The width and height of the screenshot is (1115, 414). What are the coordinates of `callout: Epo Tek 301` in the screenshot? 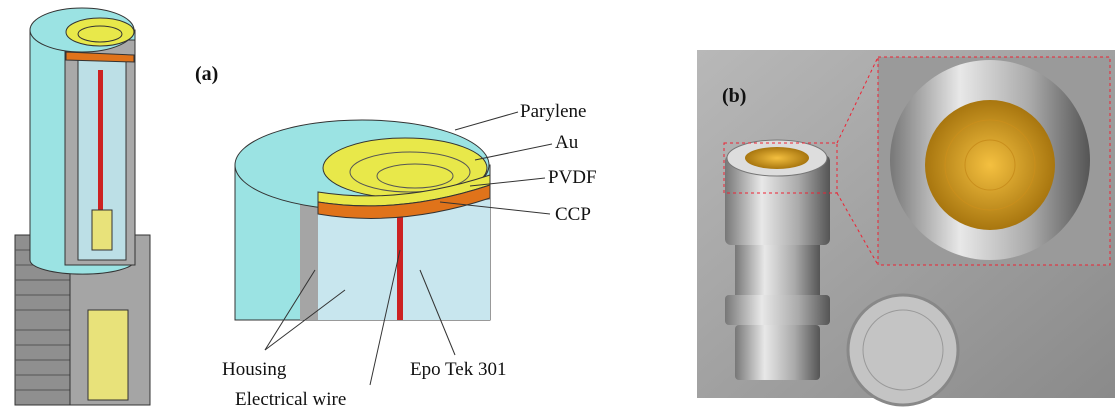 It's located at (458, 369).